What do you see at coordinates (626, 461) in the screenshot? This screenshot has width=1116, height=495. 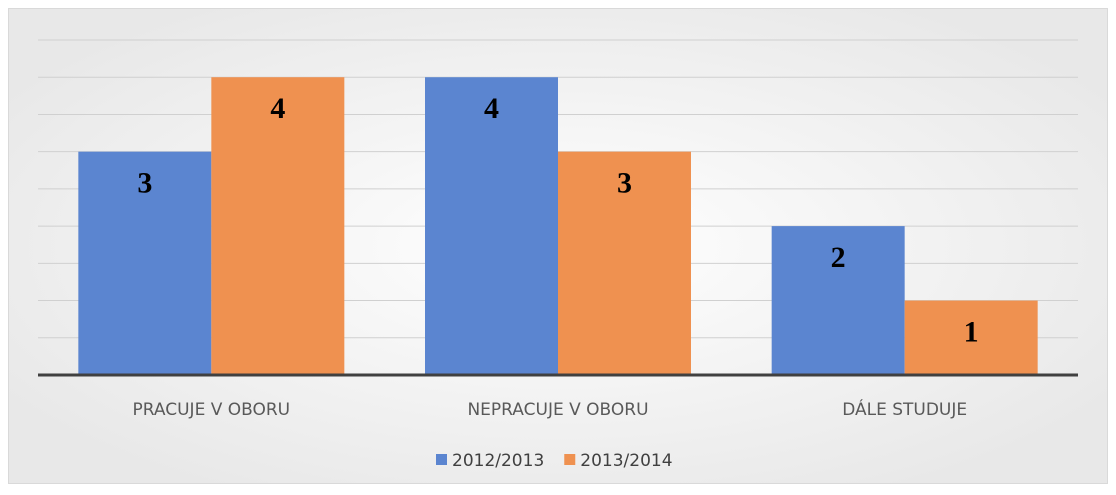 I see `legend-label: 2013/2014` at bounding box center [626, 461].